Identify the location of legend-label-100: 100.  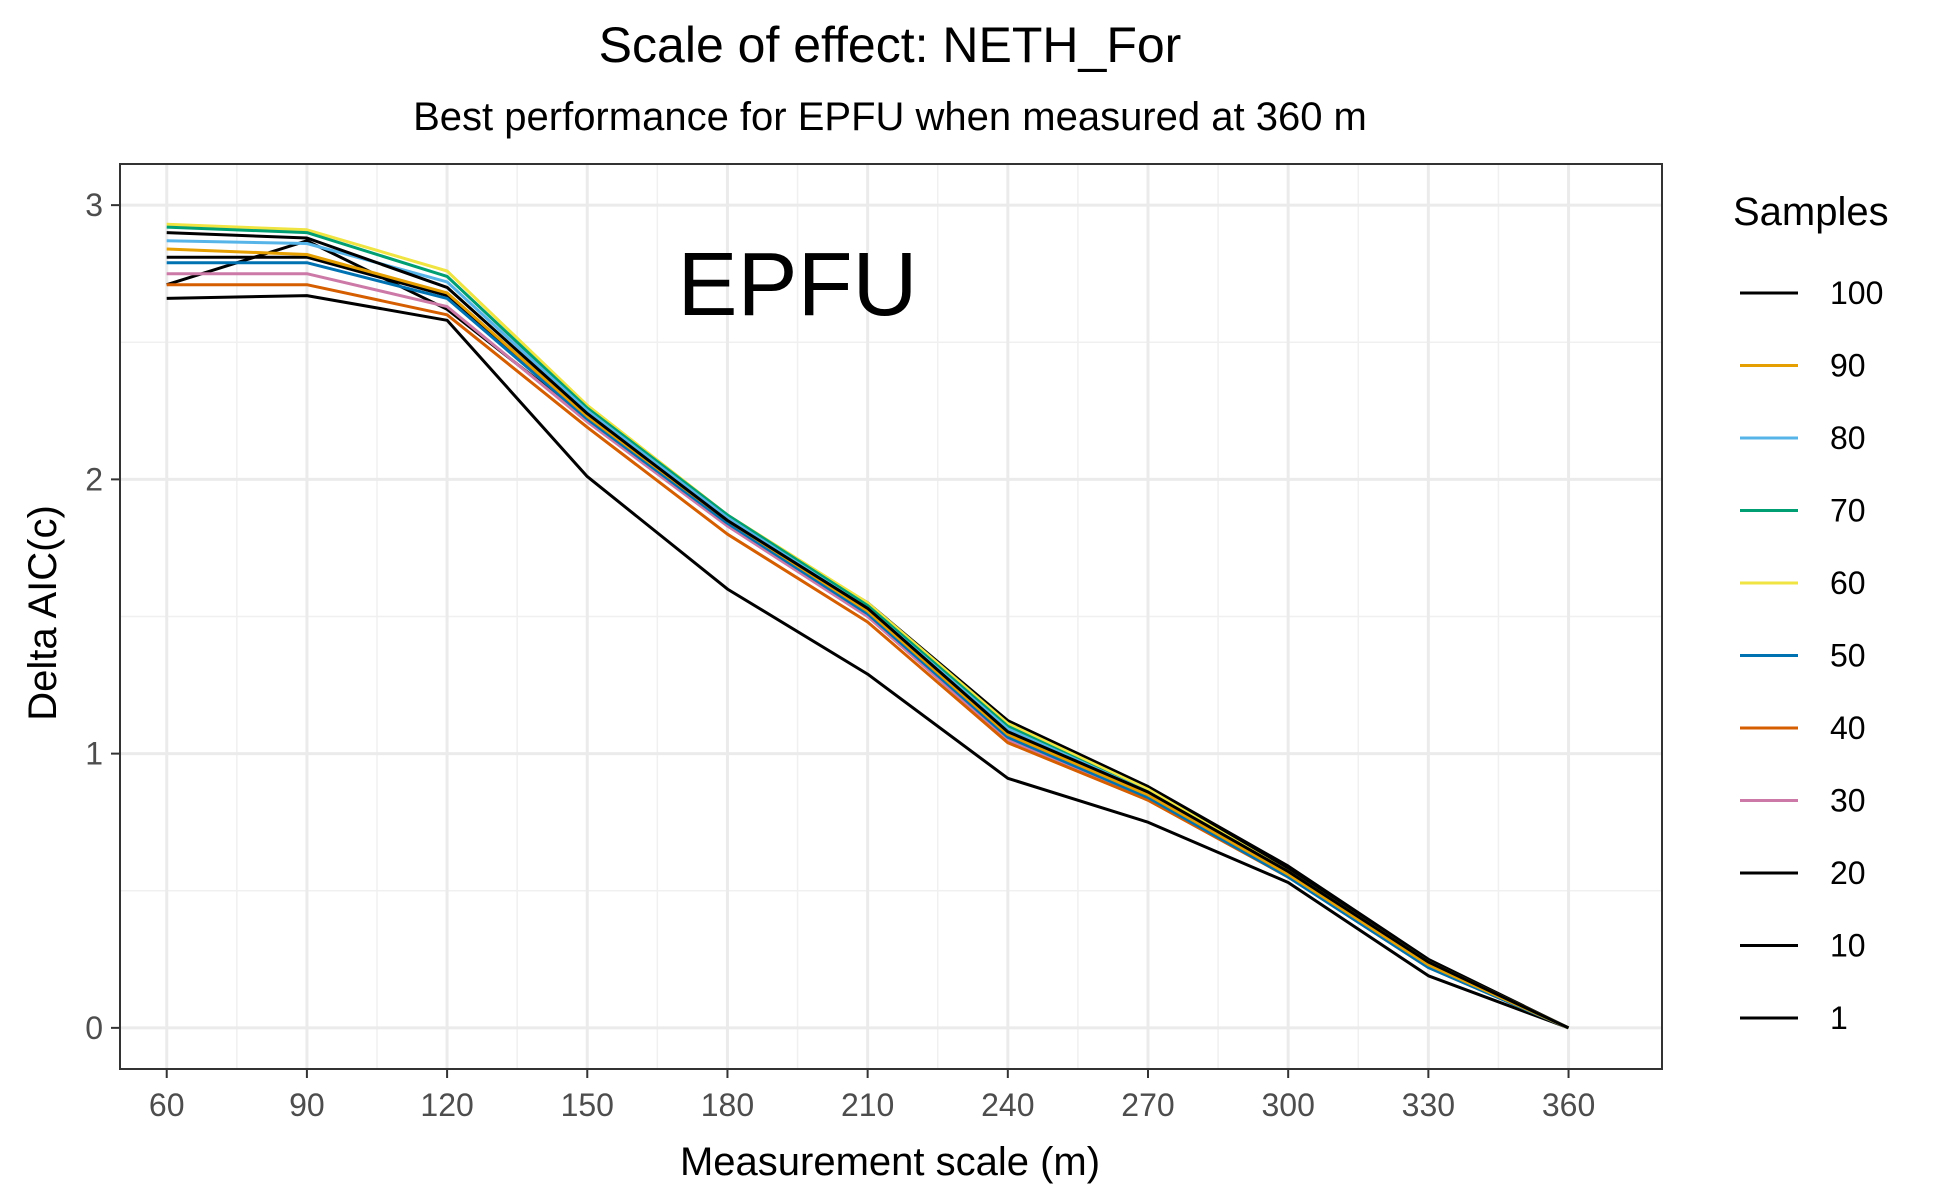
(1856, 293).